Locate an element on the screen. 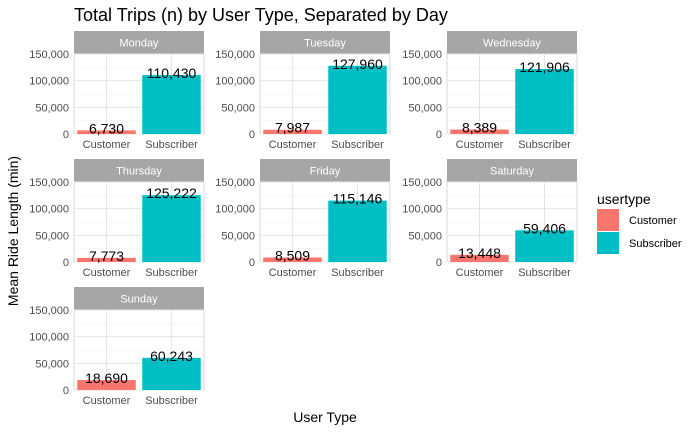  bar-value-label: 125,222 is located at coordinates (171, 193).